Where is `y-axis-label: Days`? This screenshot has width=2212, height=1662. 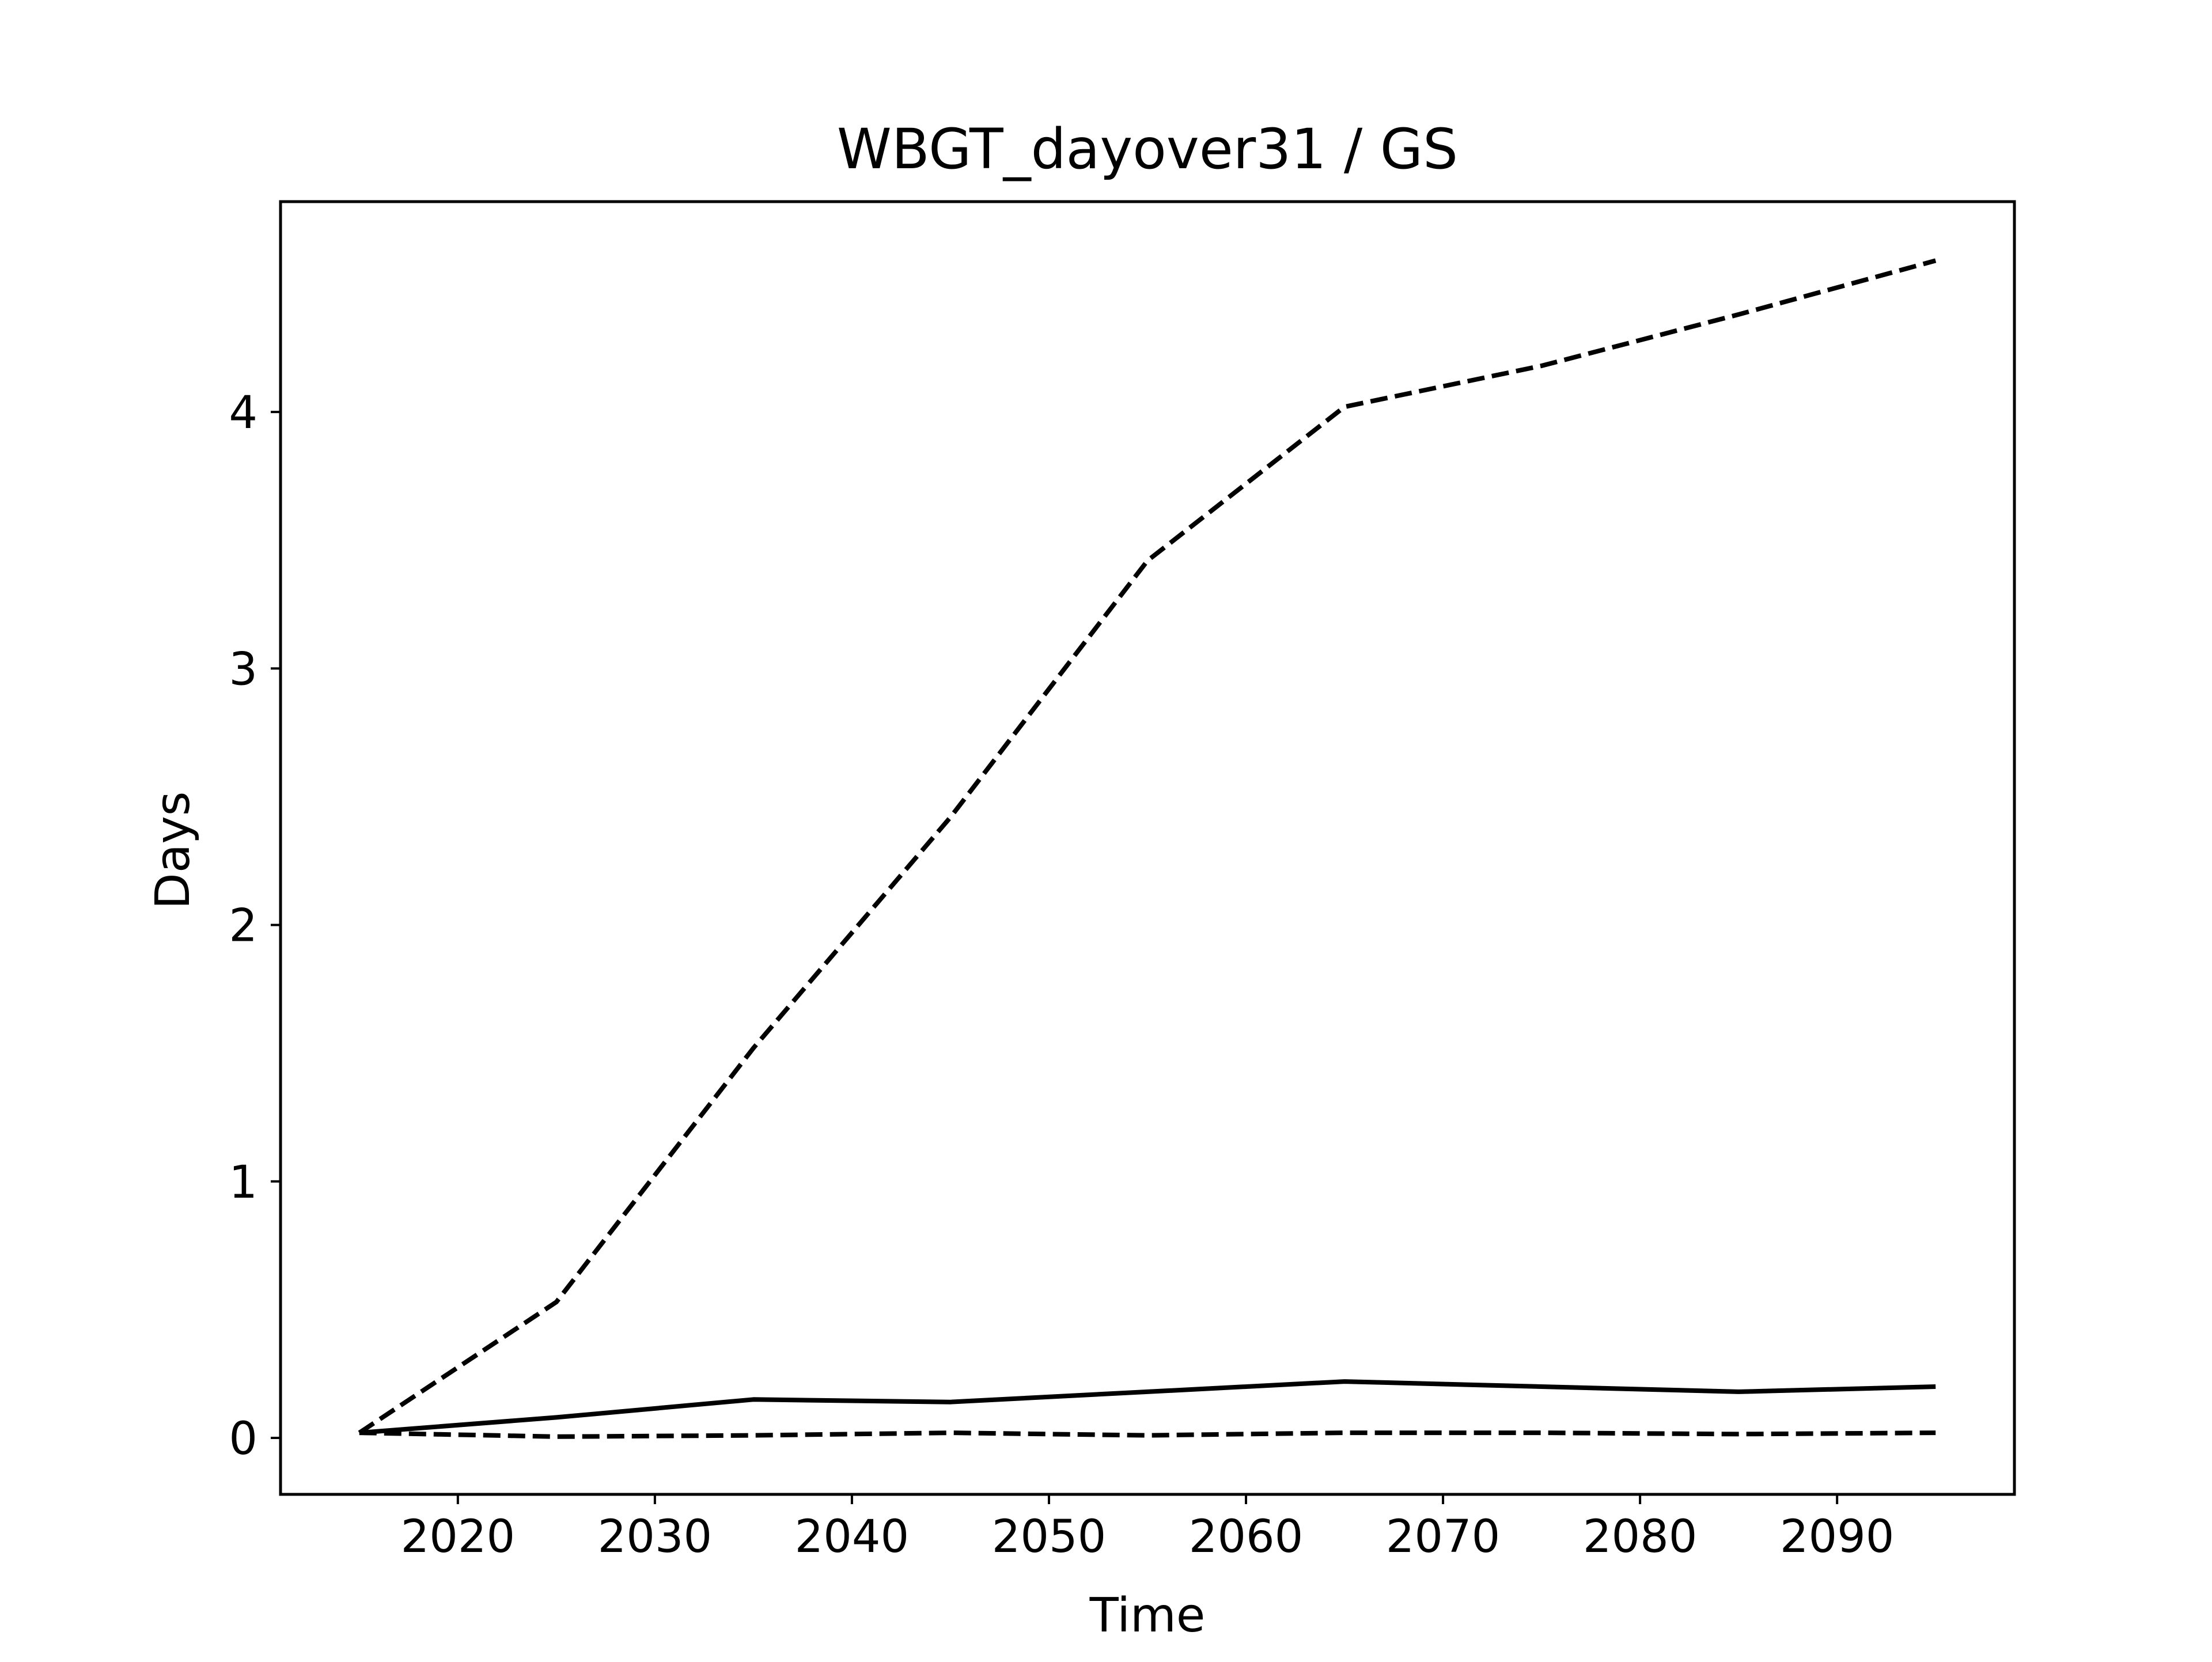 y-axis-label: Days is located at coordinates (173, 851).